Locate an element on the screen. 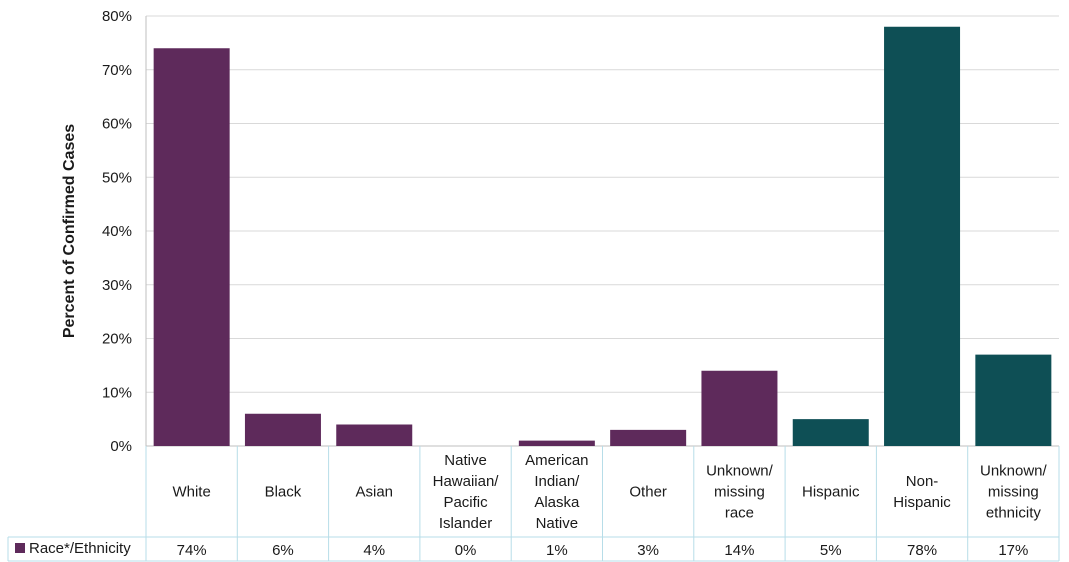 This screenshot has width=1069, height=562. legend-swatch is located at coordinates (20, 548).